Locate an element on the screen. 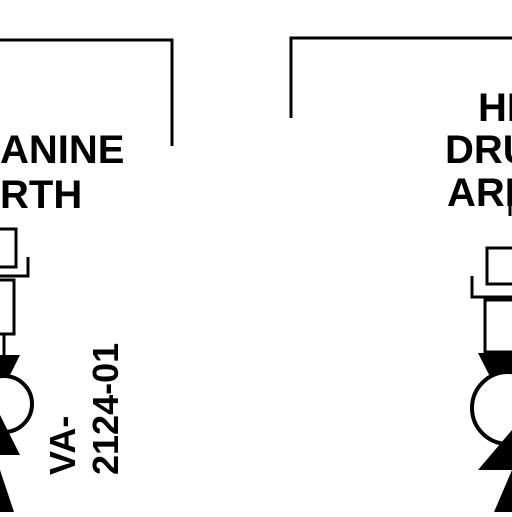 The height and width of the screenshot is (517, 512). valve-tag-line1: VA- is located at coordinates (62, 445).